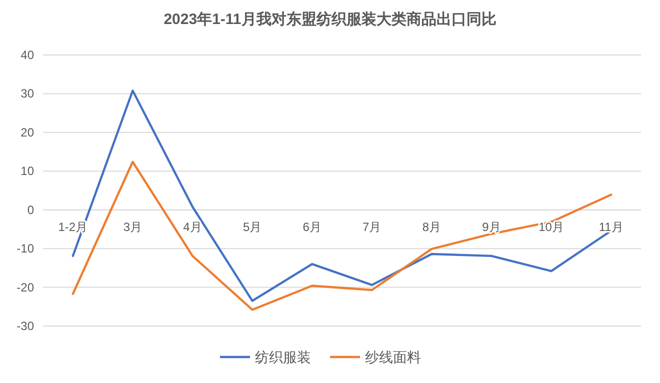 The image size is (660, 383). I want to click on x-tick-label: 4月, so click(192, 227).